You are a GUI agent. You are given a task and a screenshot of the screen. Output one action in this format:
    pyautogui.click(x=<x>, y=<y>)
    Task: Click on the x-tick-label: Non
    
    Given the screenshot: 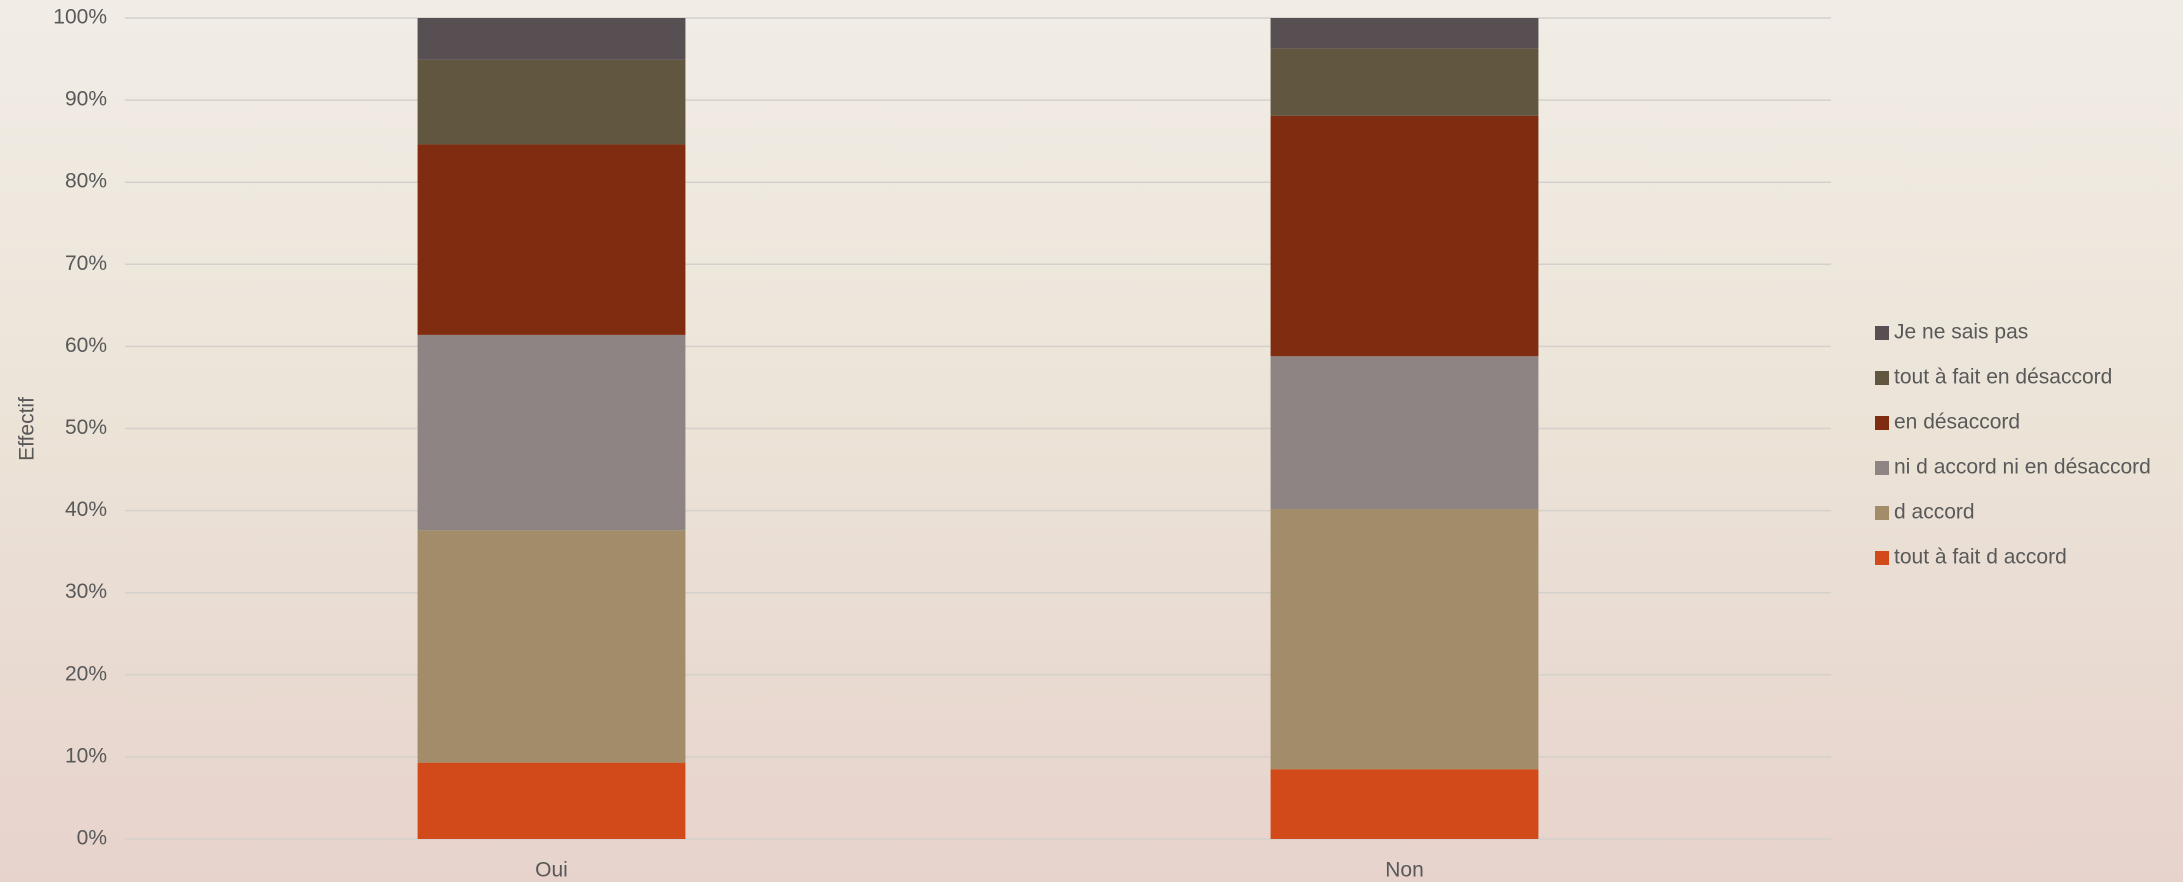 What is the action you would take?
    pyautogui.click(x=1404, y=870)
    